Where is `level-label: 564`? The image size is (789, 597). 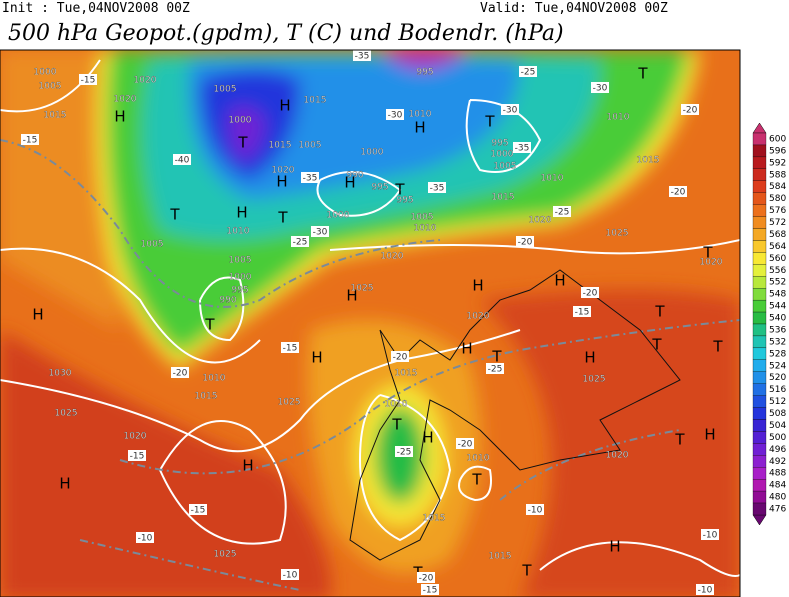 level-label: 564 is located at coordinates (777, 247).